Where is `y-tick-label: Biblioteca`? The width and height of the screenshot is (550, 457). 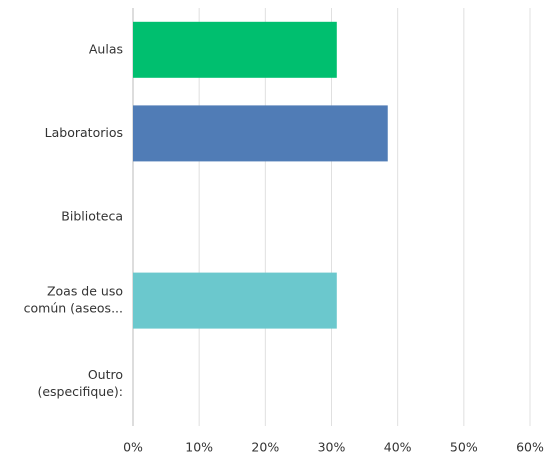 y-tick-label: Biblioteca is located at coordinates (92, 216).